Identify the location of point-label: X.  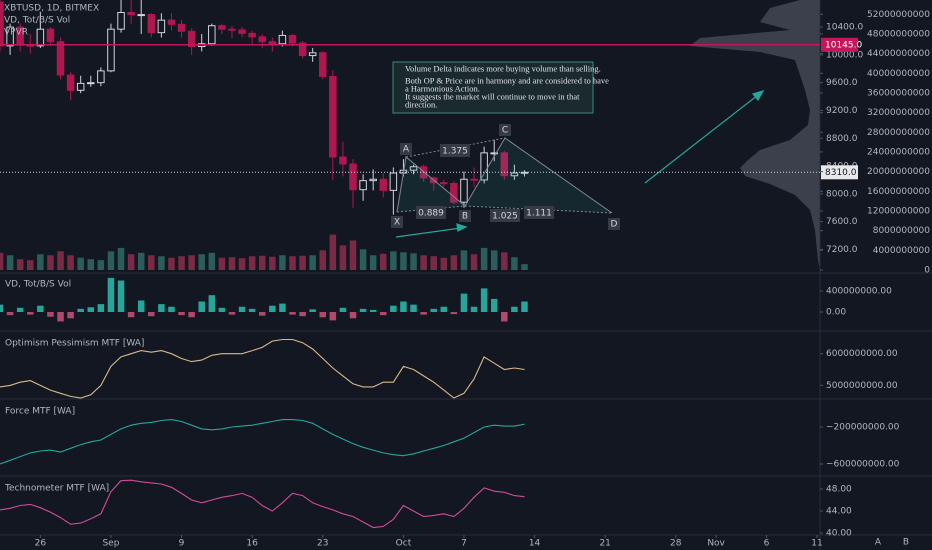
(397, 223).